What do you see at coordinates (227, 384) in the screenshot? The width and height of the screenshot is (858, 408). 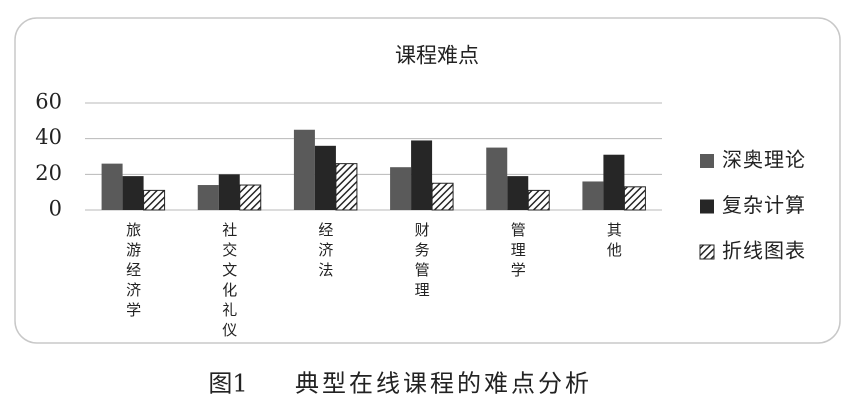 I see `caption-label: 图1` at bounding box center [227, 384].